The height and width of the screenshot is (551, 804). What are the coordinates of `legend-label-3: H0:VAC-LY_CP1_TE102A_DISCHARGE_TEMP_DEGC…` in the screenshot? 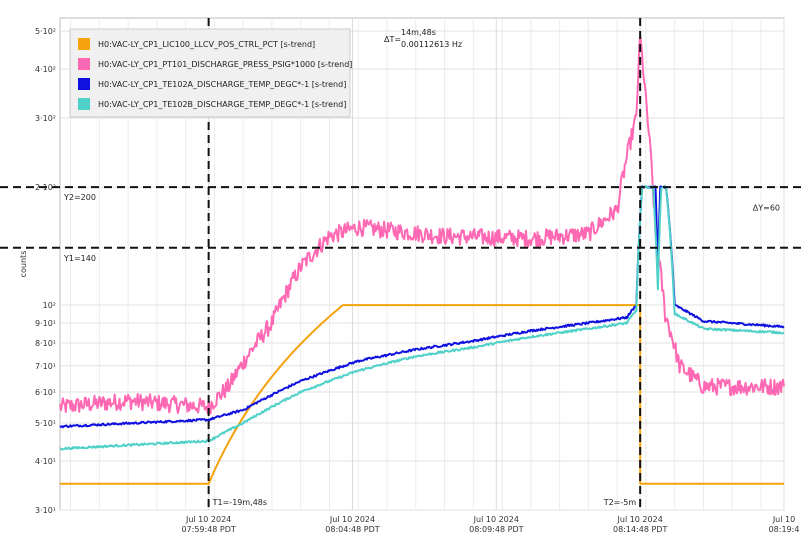 It's located at (222, 84).